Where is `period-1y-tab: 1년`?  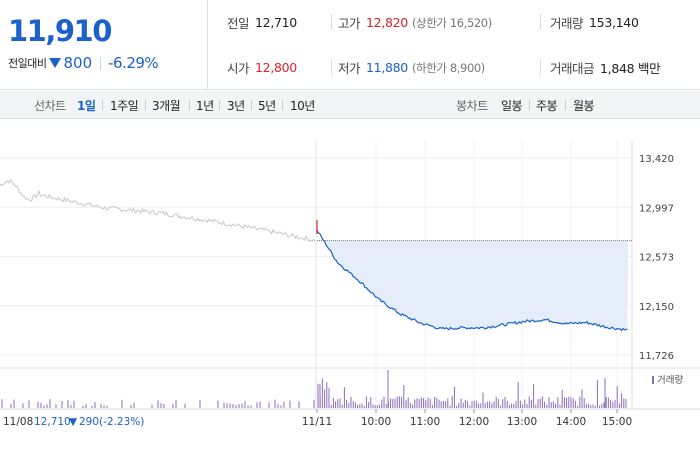 period-1y-tab: 1년 is located at coordinates (205, 106).